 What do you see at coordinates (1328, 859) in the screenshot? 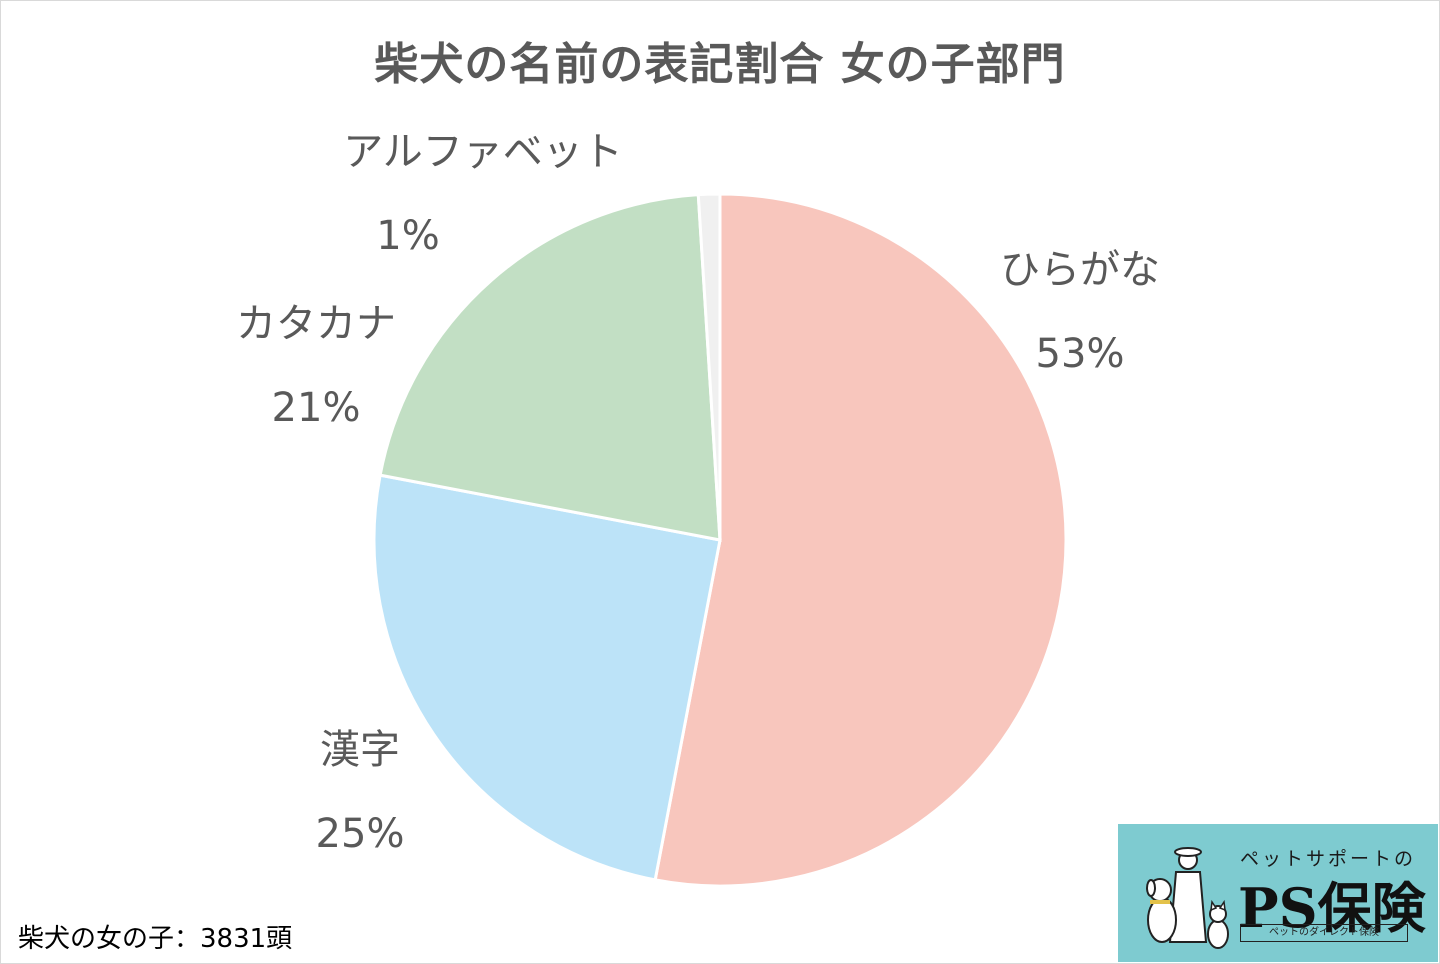
I see `logo-tagline: ペットサポートの` at bounding box center [1328, 859].